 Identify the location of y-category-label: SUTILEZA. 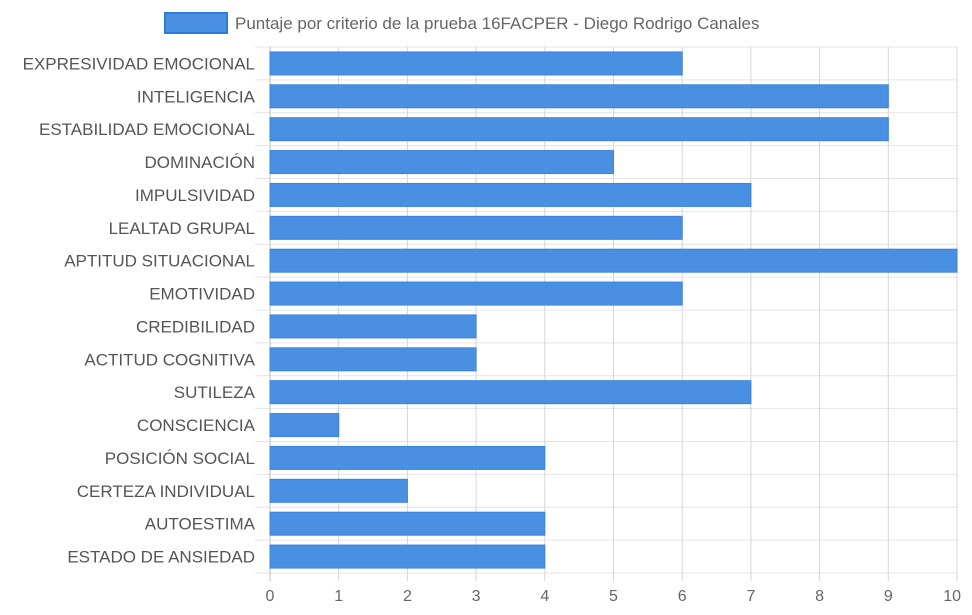
(215, 392).